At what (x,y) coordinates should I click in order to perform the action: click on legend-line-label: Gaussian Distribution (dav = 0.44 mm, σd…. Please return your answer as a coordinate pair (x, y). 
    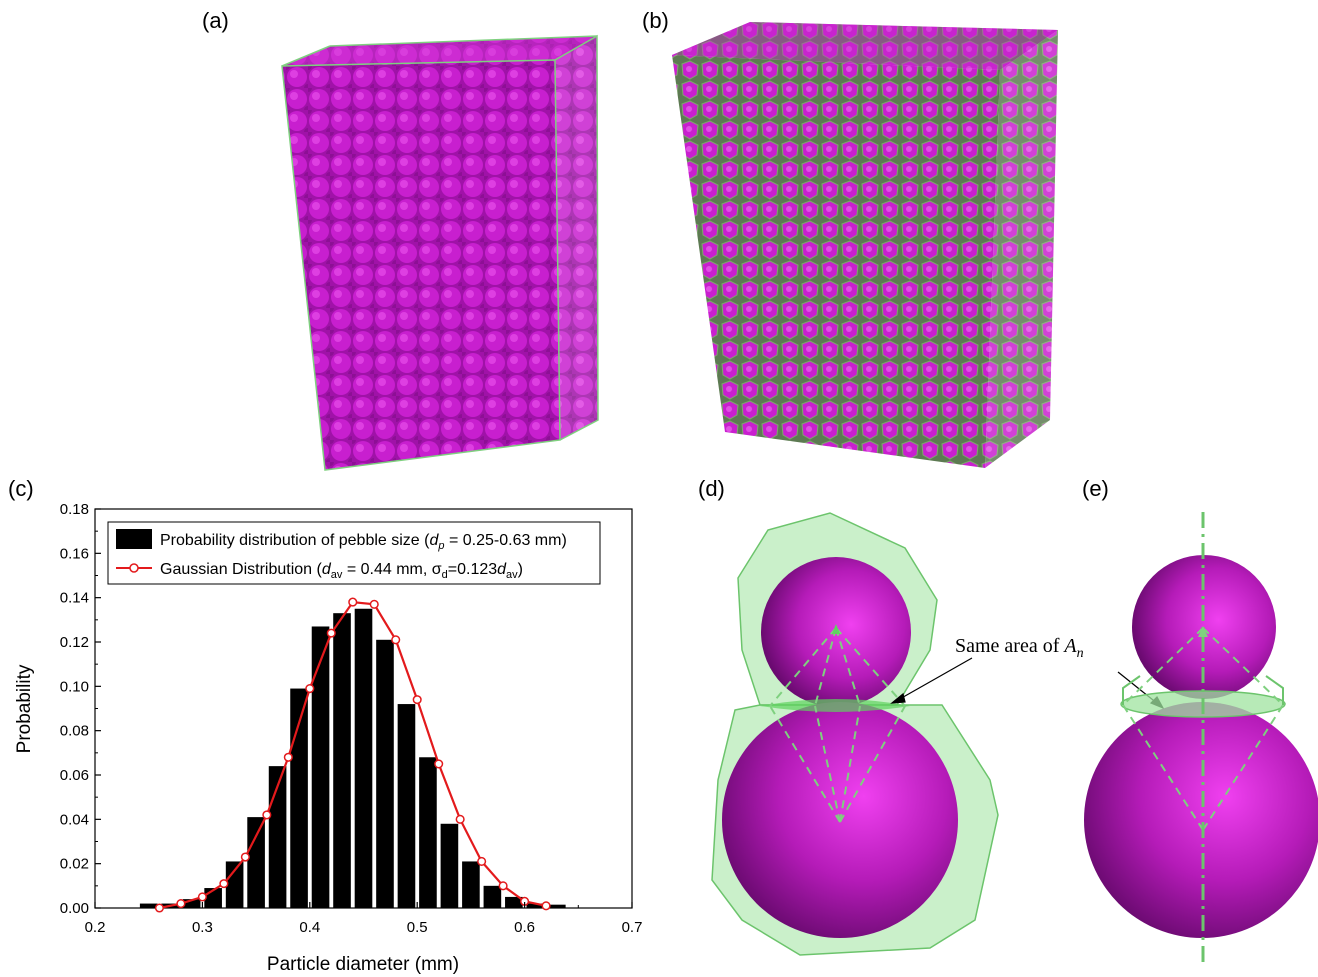
    Looking at the image, I should click on (341, 571).